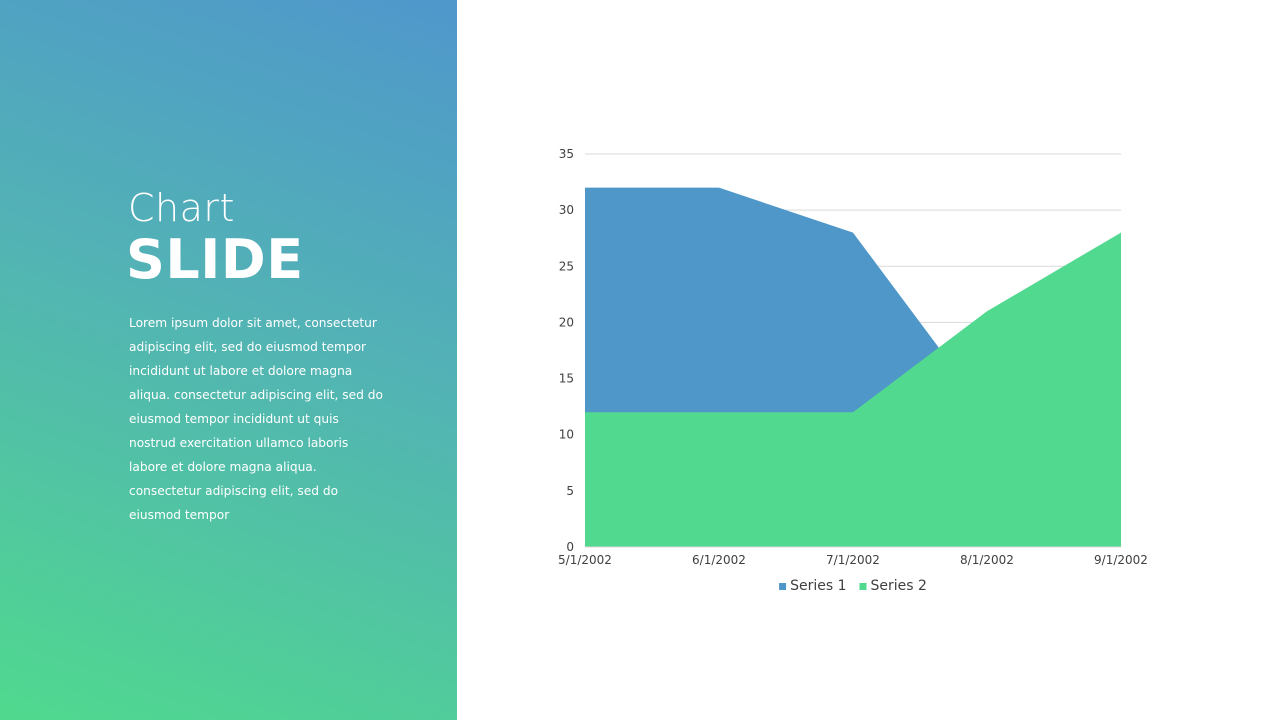 This screenshot has width=1280, height=720. I want to click on x-tick-label: 9/1/2002, so click(1121, 560).